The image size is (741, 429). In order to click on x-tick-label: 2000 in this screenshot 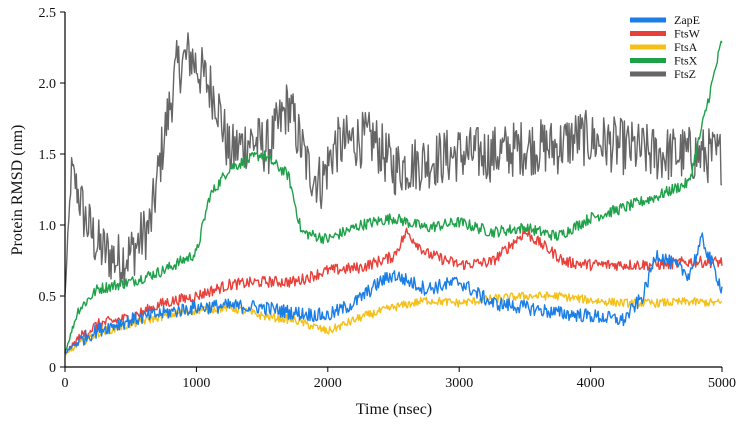, I will do `click(328, 383)`.